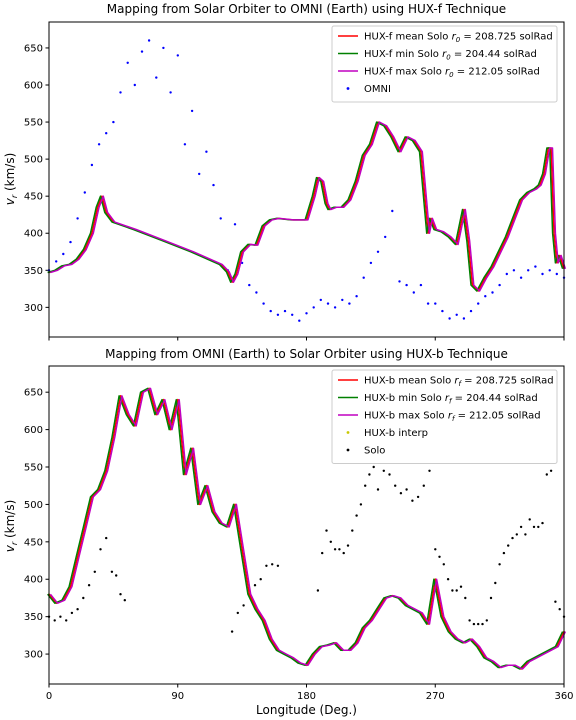 The height and width of the screenshot is (720, 576). Describe the element at coordinates (33, 655) in the screenshot. I see `y-tick-label: 300` at that location.